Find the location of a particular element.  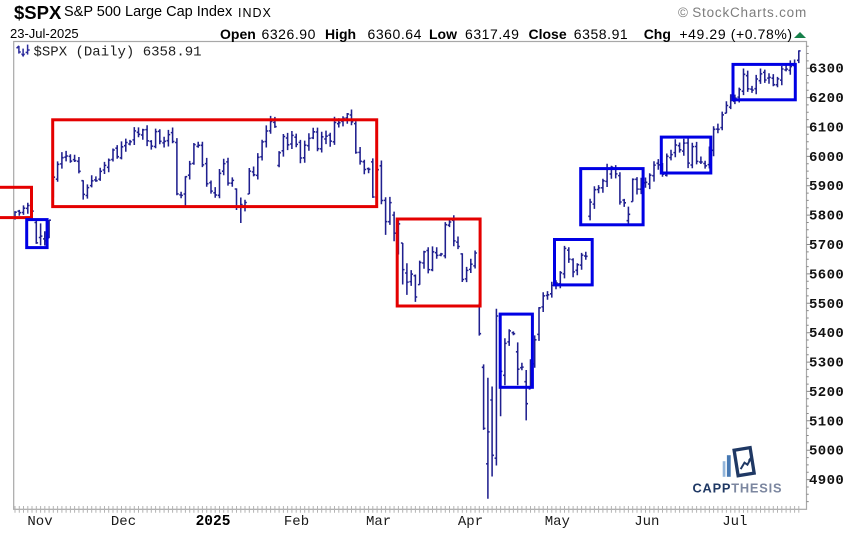

svg-text: 5900 is located at coordinates (826, 187).